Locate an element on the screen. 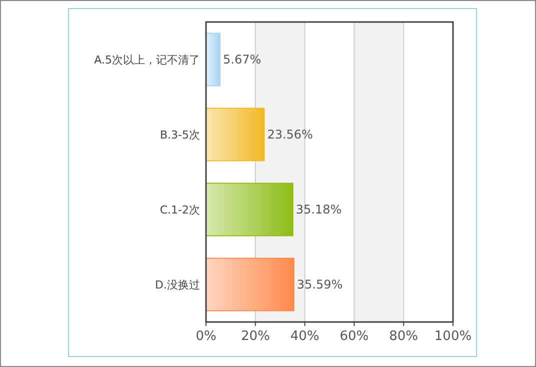 This screenshot has height=367, width=536. data-label: 5.67% is located at coordinates (242, 59).